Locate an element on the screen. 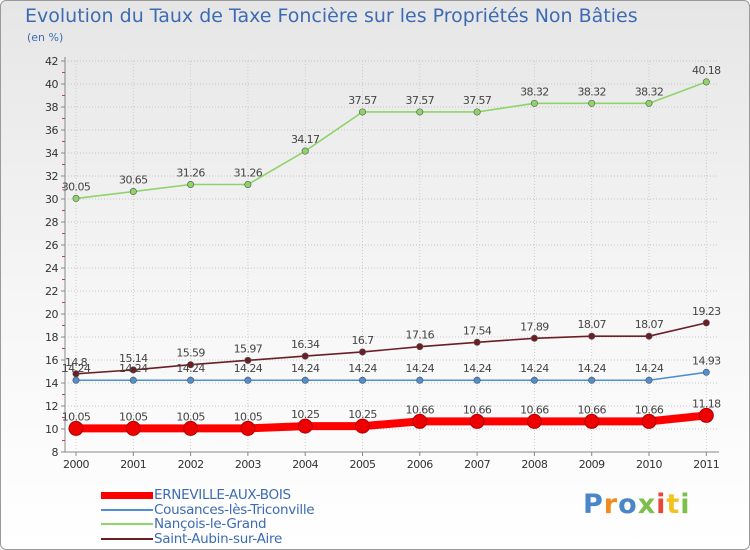  y-tick-label: 30 is located at coordinates (51, 199).